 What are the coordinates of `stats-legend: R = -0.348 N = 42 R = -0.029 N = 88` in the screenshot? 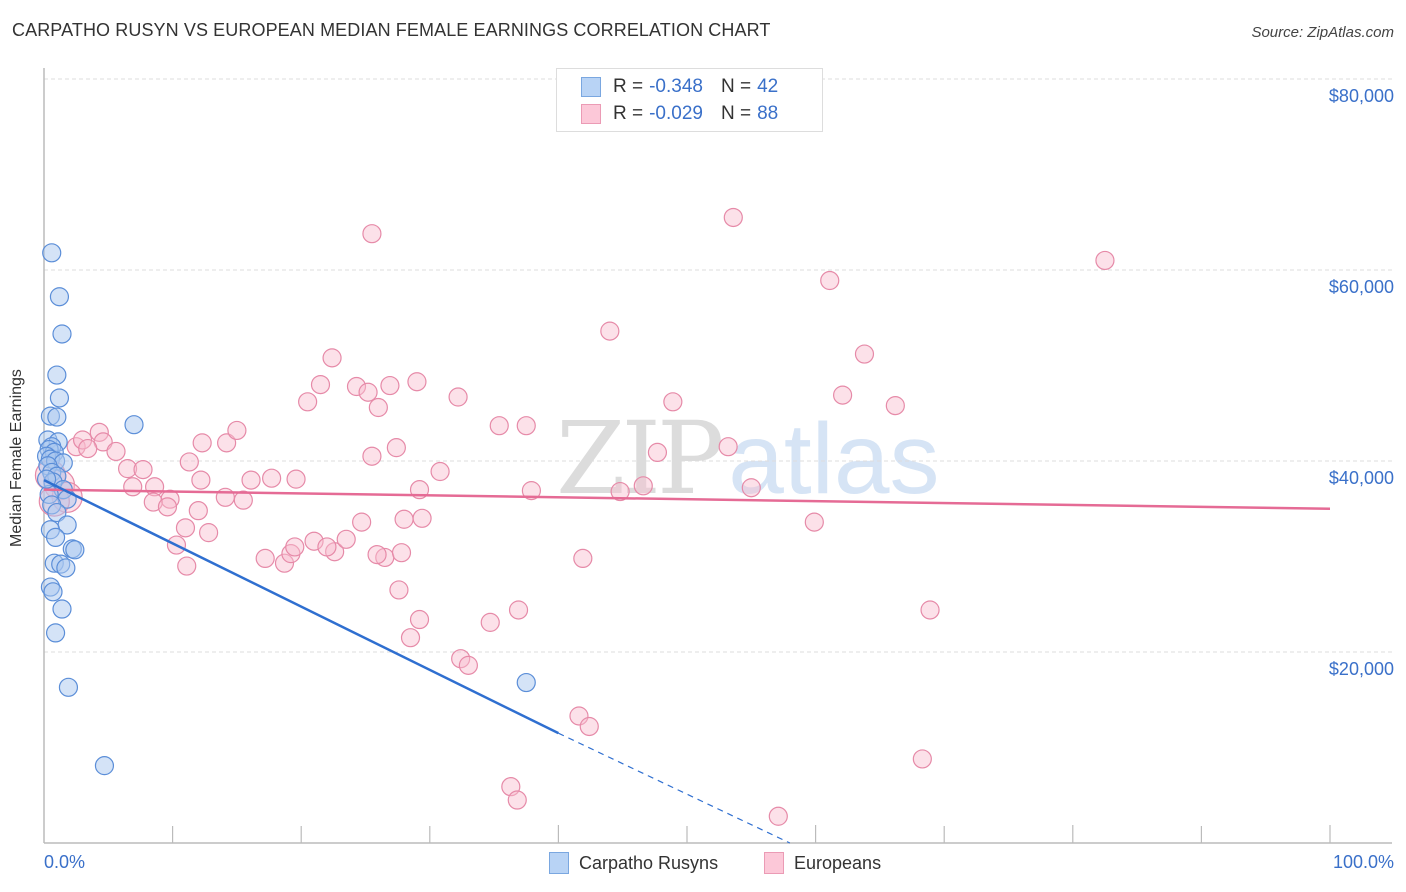 It's located at (689, 100).